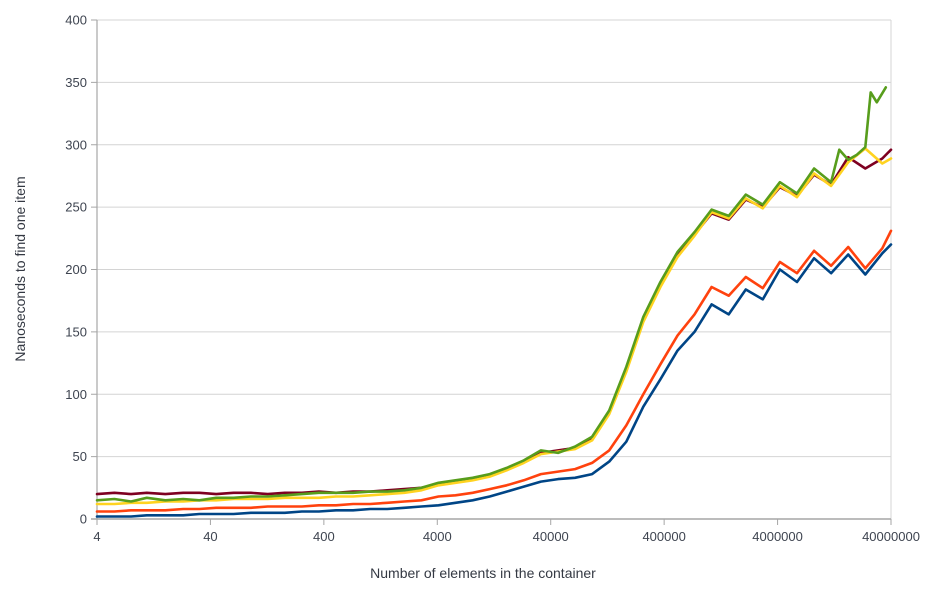  I want to click on x-tick-label: 4000, so click(437, 536).